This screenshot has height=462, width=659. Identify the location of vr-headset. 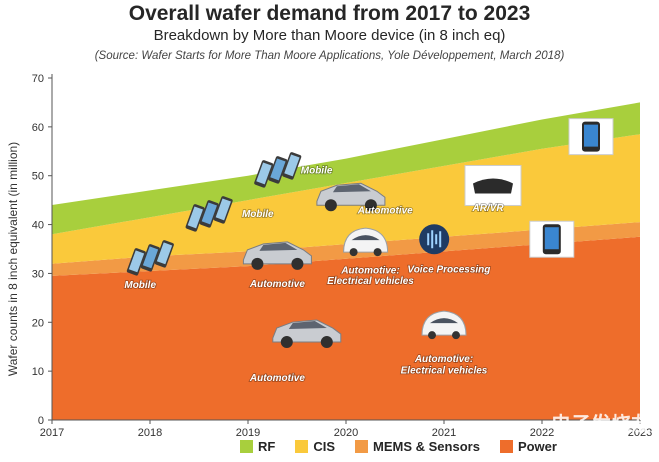
(493, 186).